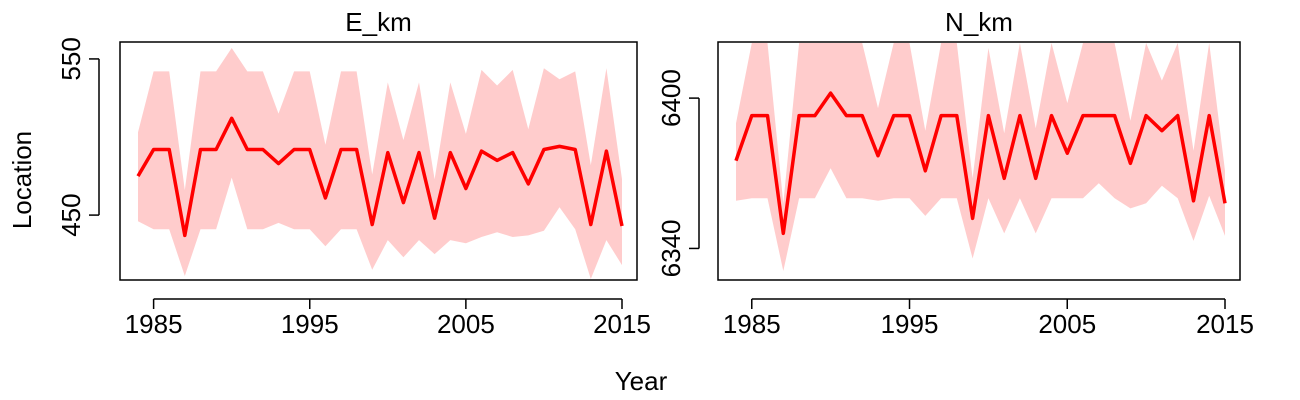  Describe the element at coordinates (641, 381) in the screenshot. I see `x-axis-label: Year` at that location.